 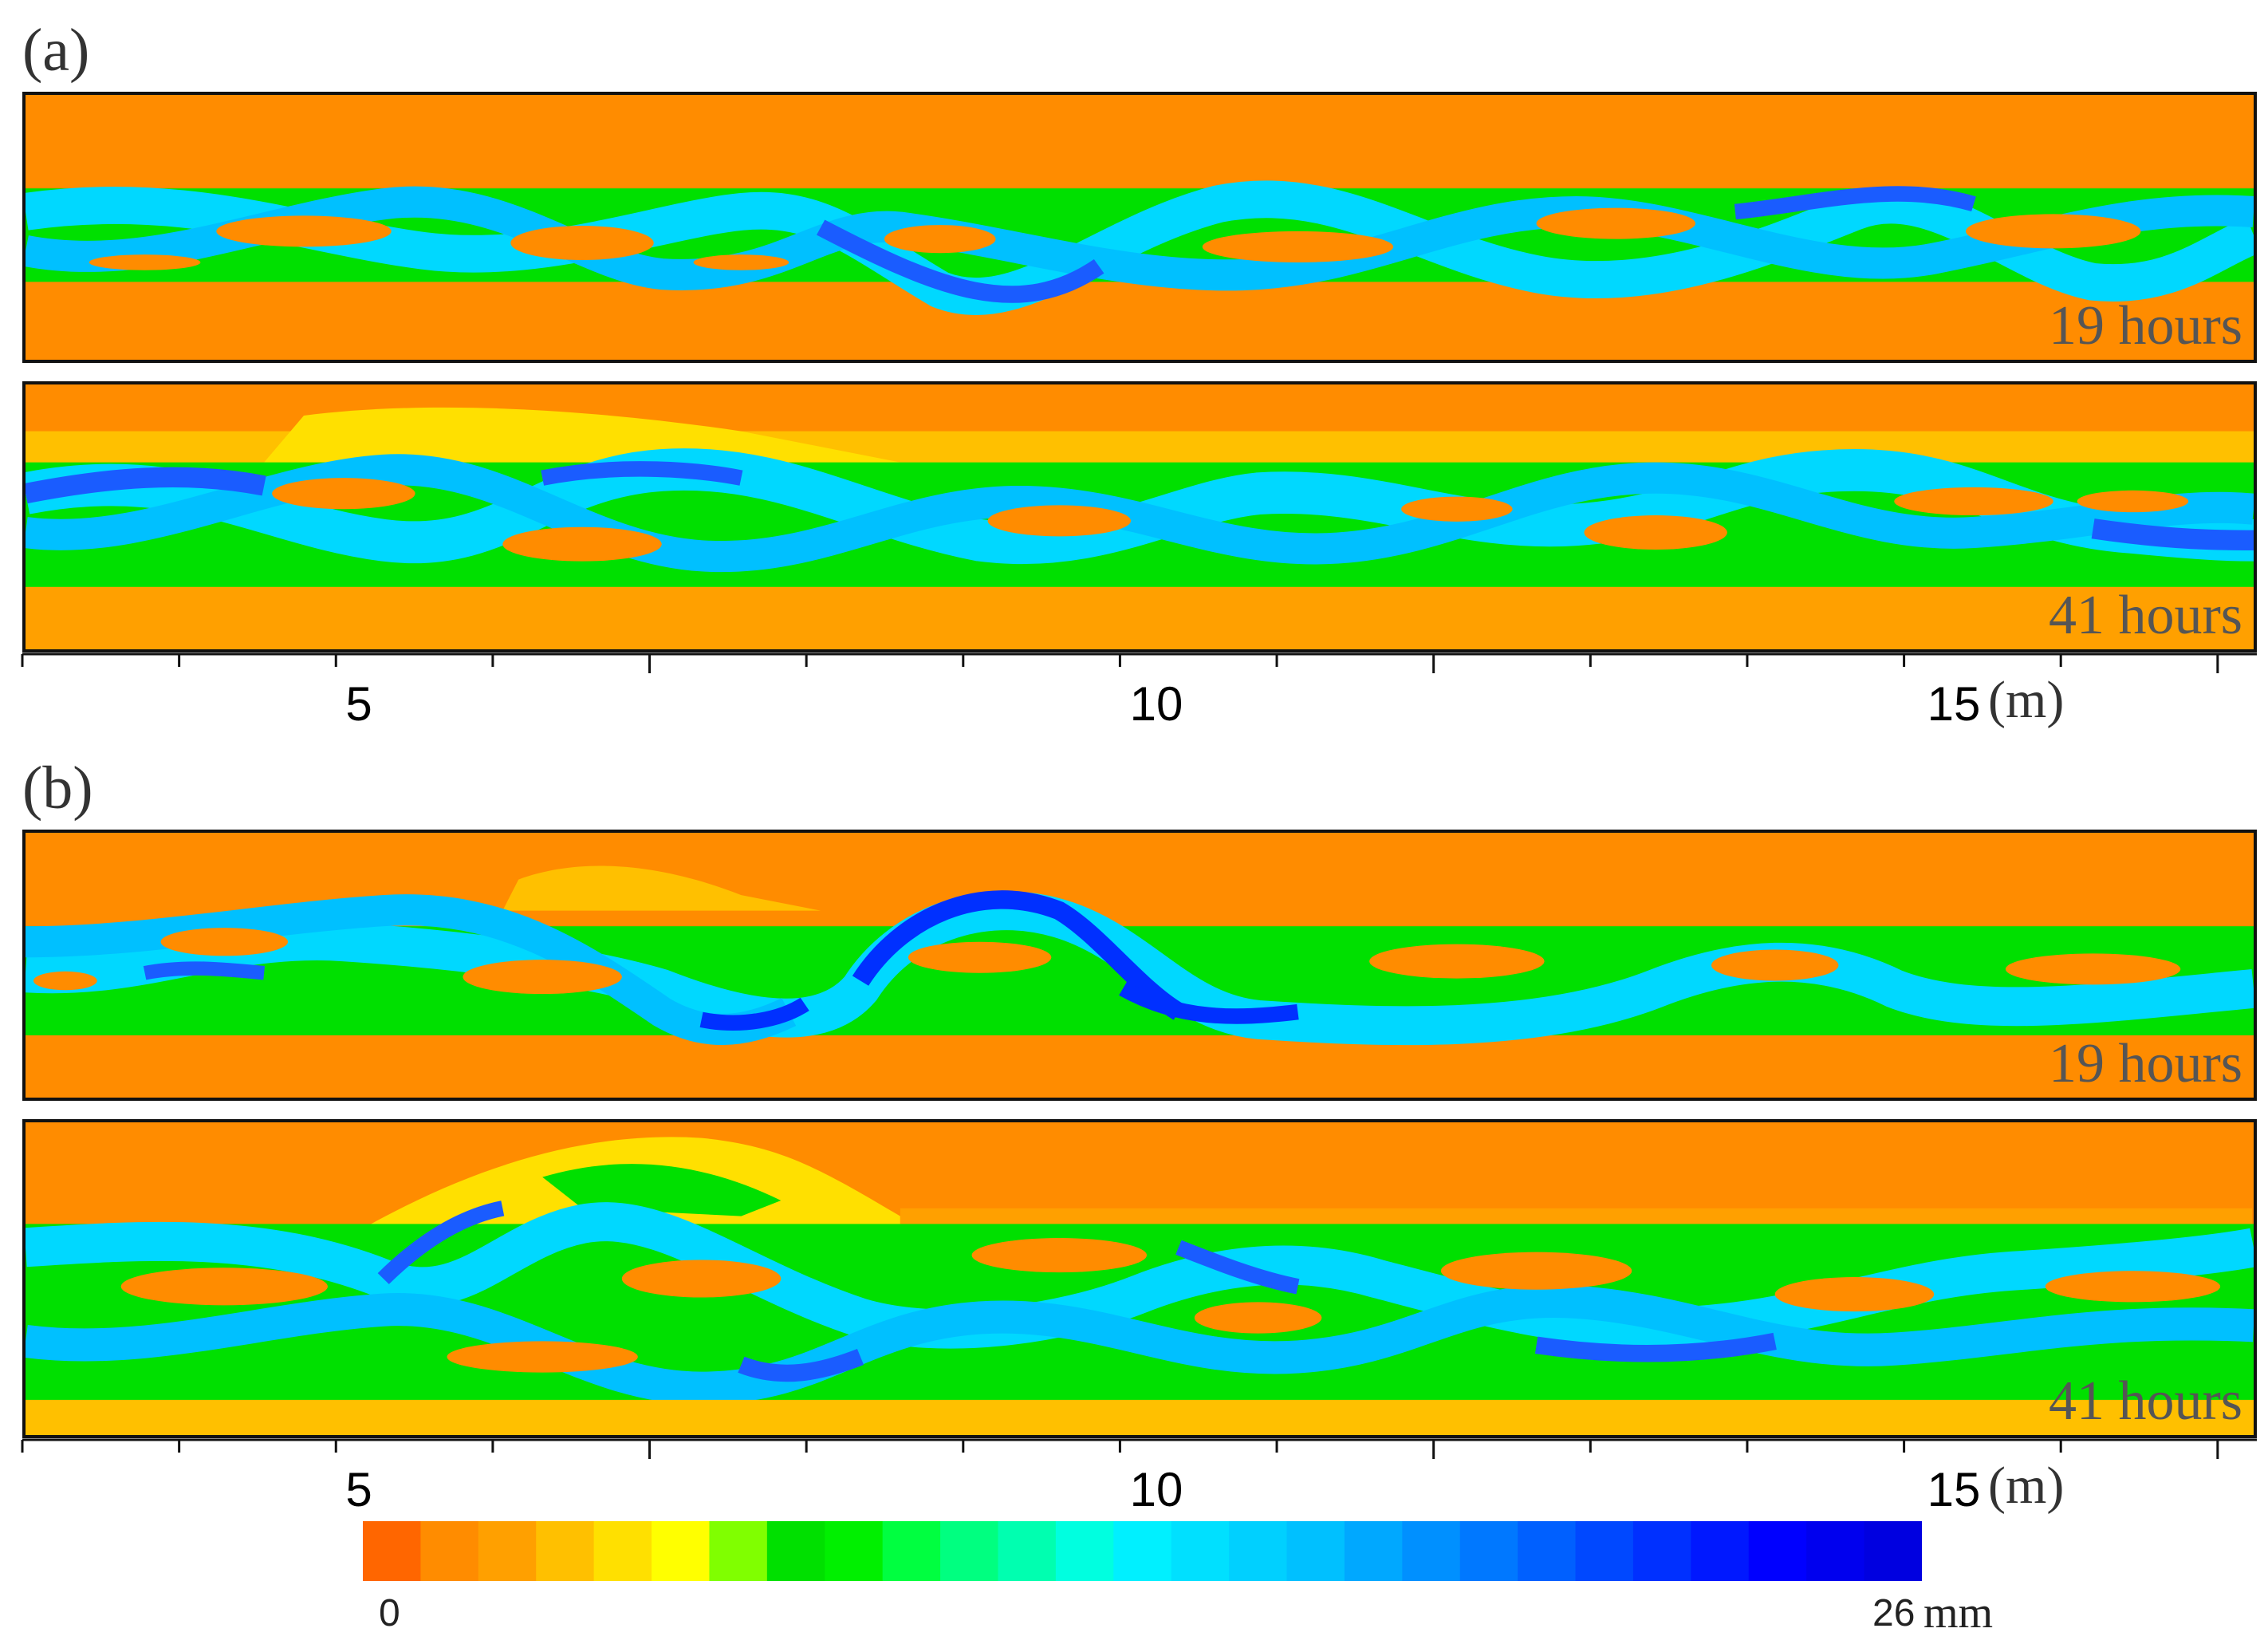 I want to click on colorbar-min-label: 0, so click(x=390, y=1613).